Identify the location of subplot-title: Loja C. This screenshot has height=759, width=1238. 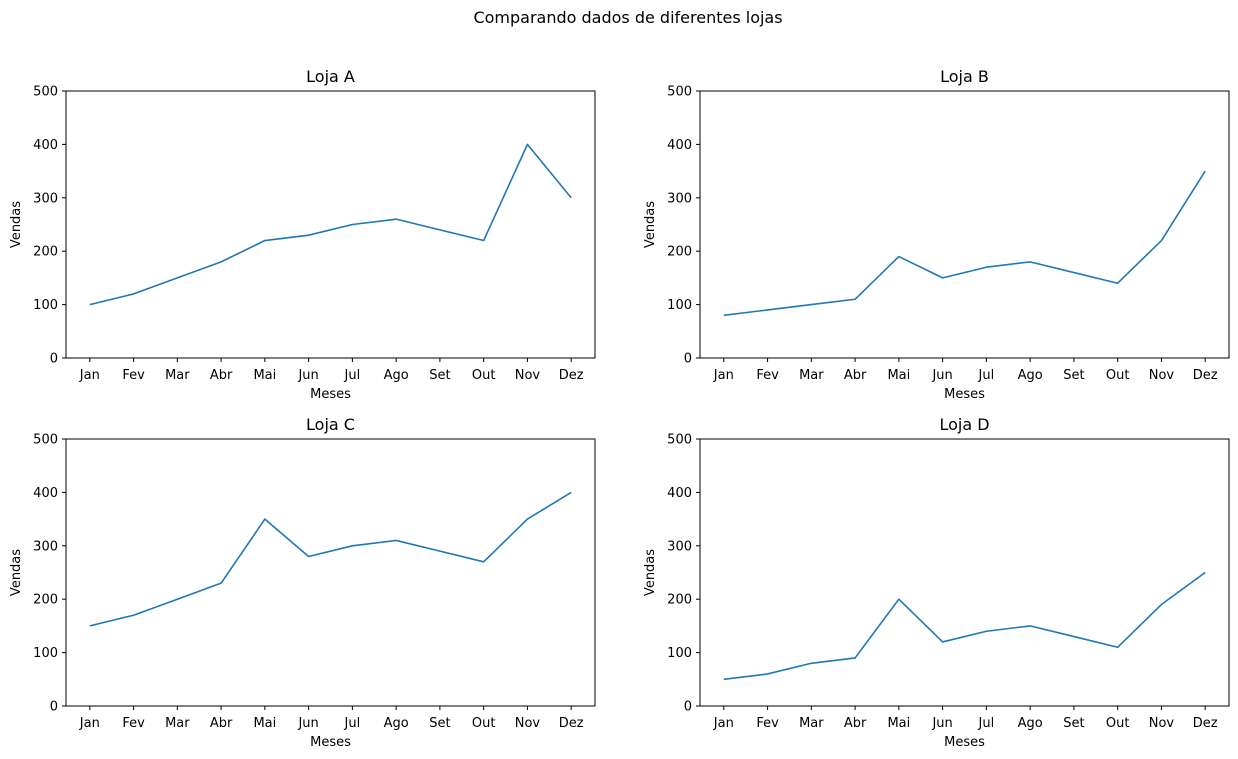
(330, 424).